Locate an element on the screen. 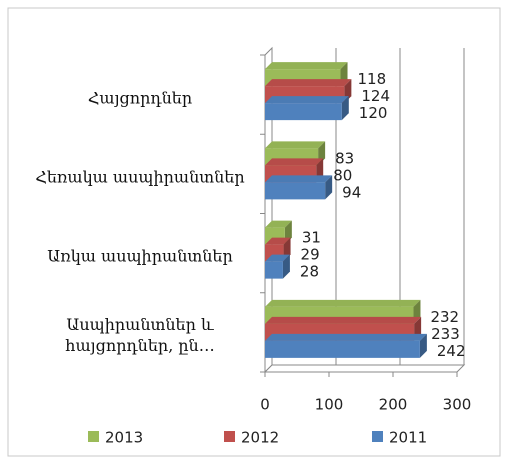 The width and height of the screenshot is (510, 464). y-tick-label: Հեռակա ասպիրանտներ is located at coordinates (140, 177).